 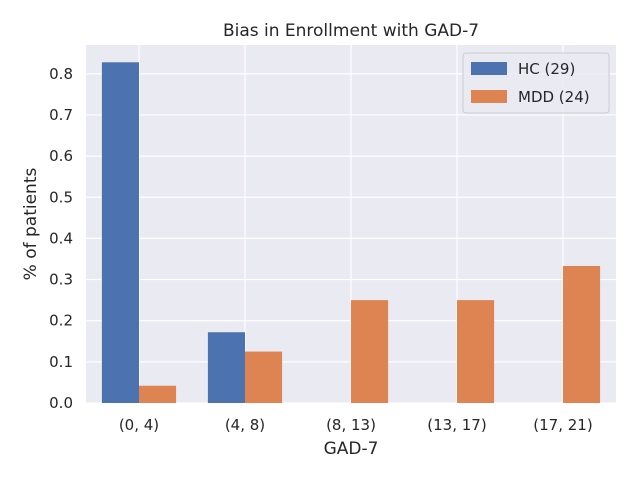 I want to click on y-tick-label: 0.0, so click(x=61, y=403).